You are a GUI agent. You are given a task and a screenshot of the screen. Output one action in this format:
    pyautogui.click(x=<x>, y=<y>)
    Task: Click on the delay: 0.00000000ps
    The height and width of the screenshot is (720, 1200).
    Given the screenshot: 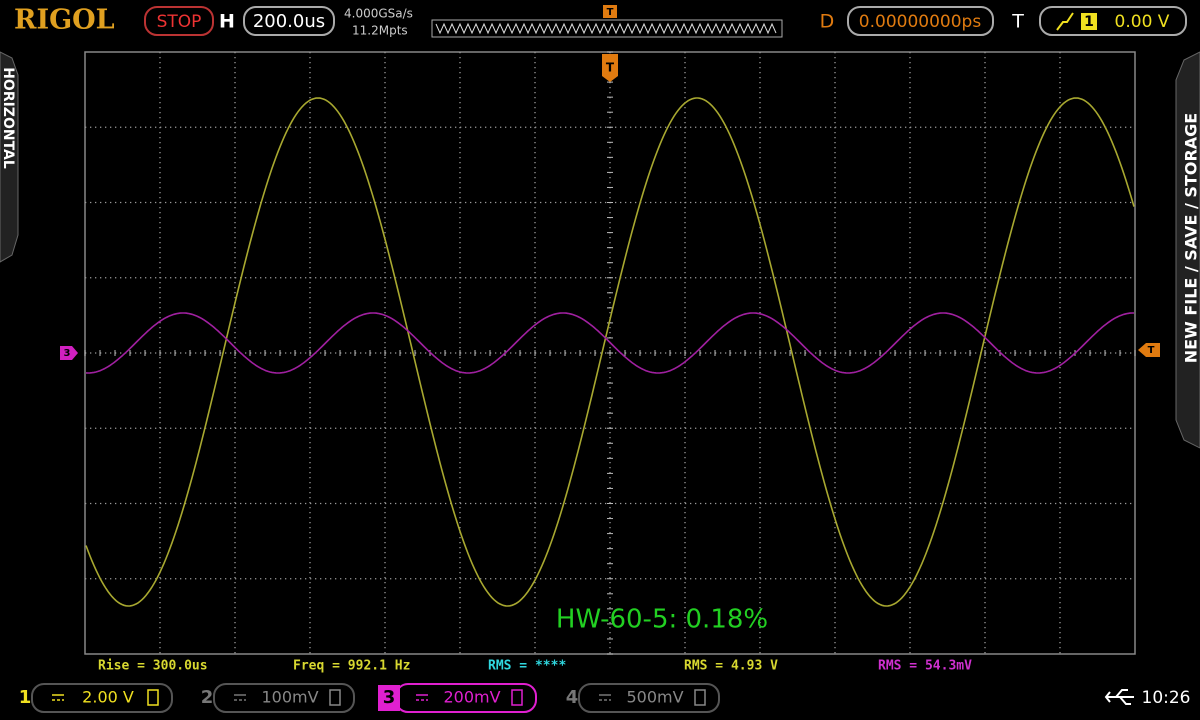 What is the action you would take?
    pyautogui.click(x=920, y=22)
    